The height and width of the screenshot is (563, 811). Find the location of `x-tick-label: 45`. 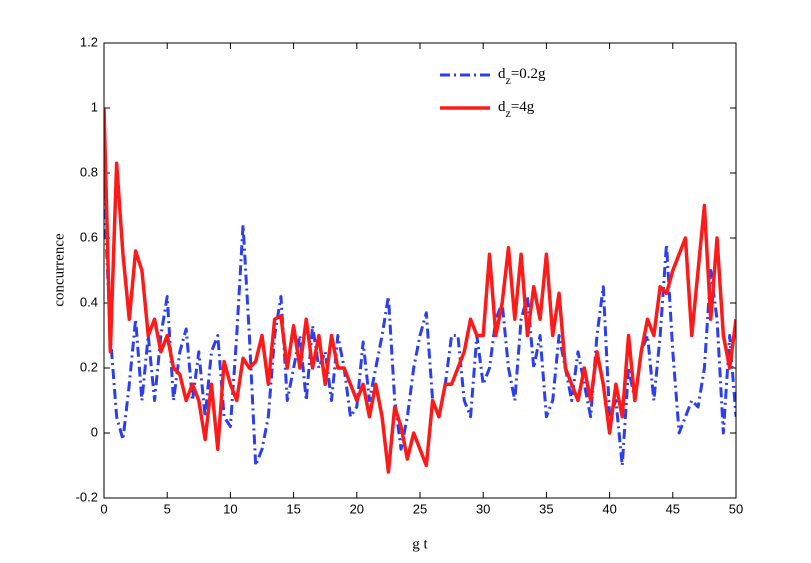

x-tick-label: 45 is located at coordinates (673, 508).